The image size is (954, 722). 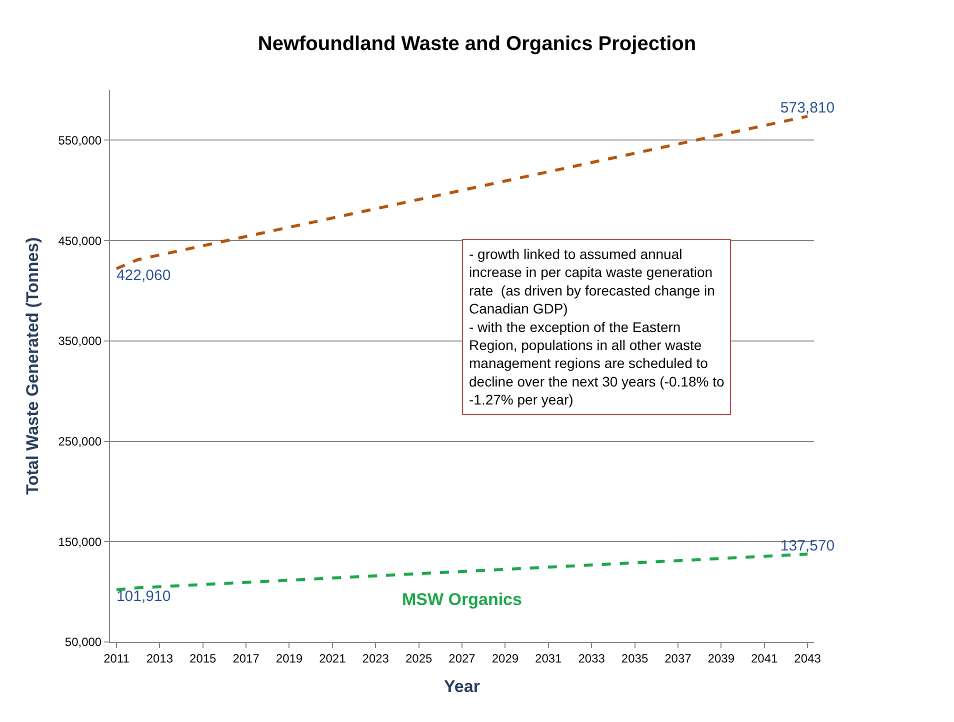 What do you see at coordinates (203, 658) in the screenshot?
I see `x-tick-label: 2015` at bounding box center [203, 658].